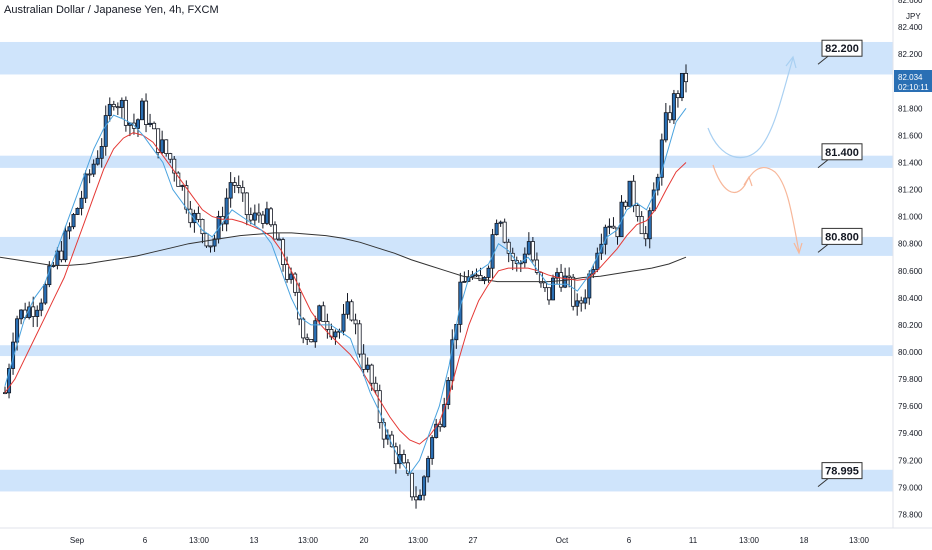 The width and height of the screenshot is (932, 550). Describe the element at coordinates (804, 540) in the screenshot. I see `x-tick-label: 18` at that location.